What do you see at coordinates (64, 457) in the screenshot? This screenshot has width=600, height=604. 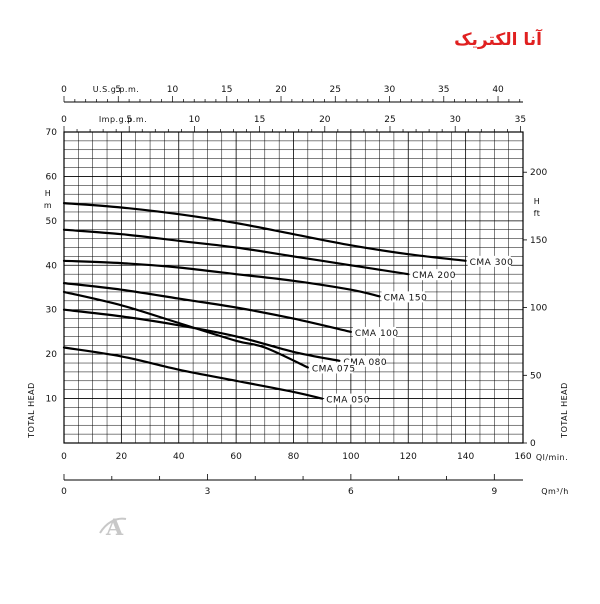 I see `x-primary-tick-label: 0` at bounding box center [64, 457].